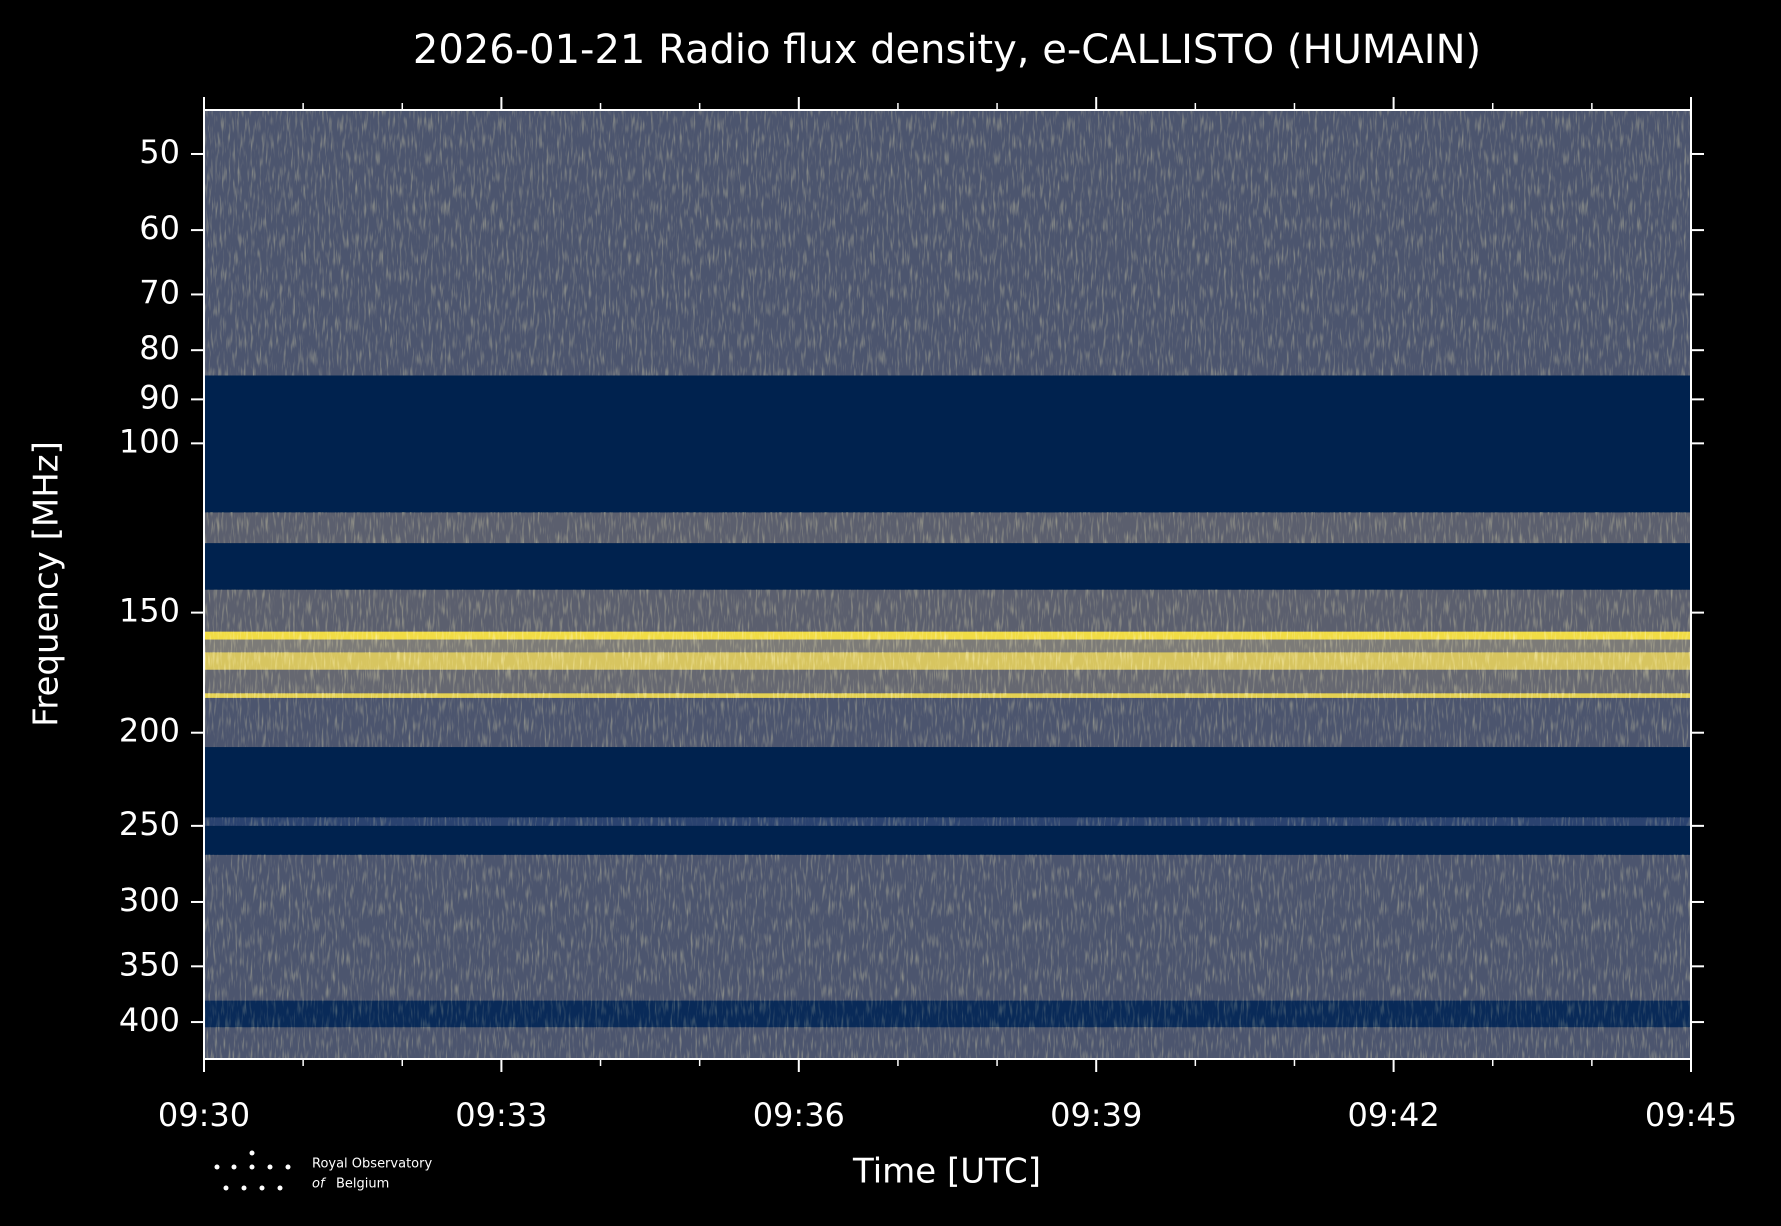 Image resolution: width=1781 pixels, height=1226 pixels. Describe the element at coordinates (1691, 1115) in the screenshot. I see `x-tick-label: 09:45` at that location.